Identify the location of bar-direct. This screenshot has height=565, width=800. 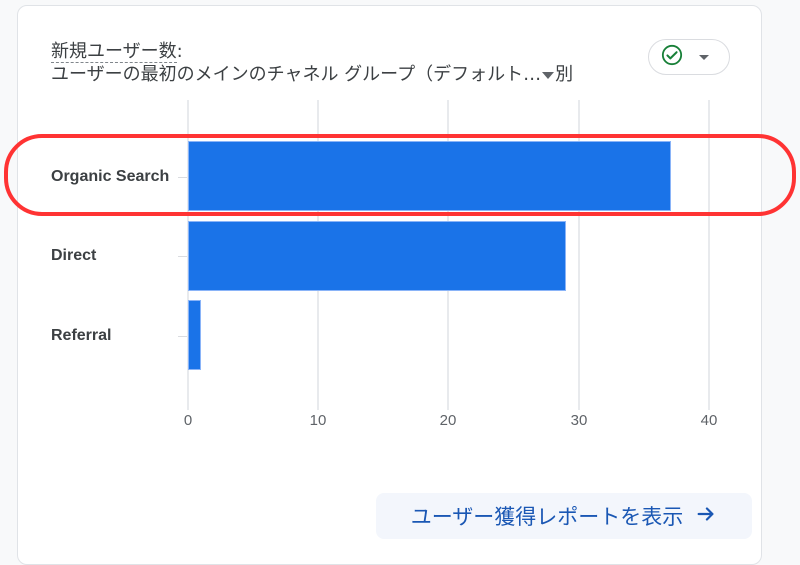
(377, 256).